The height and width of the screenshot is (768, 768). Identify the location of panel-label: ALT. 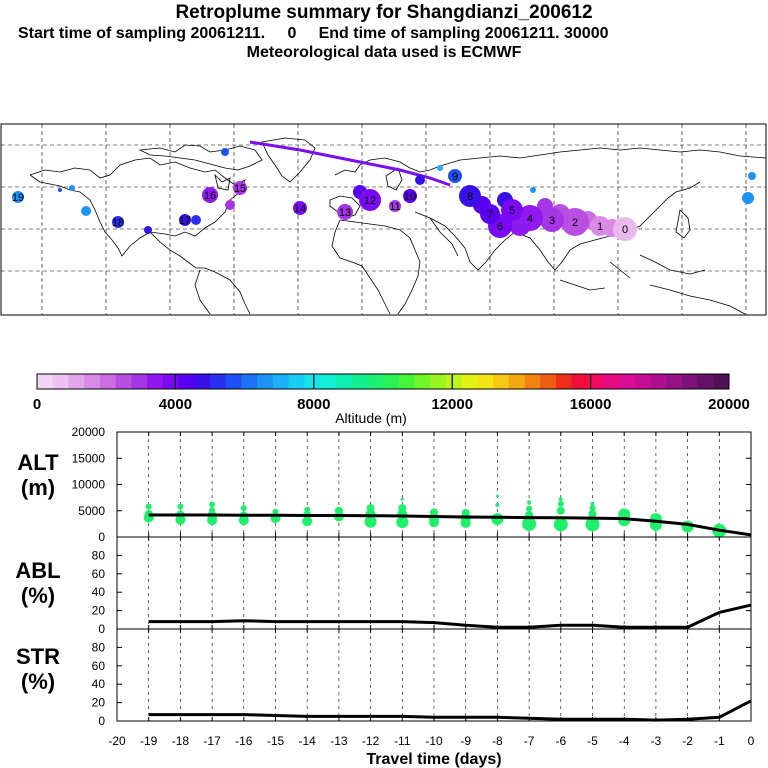
(38, 462).